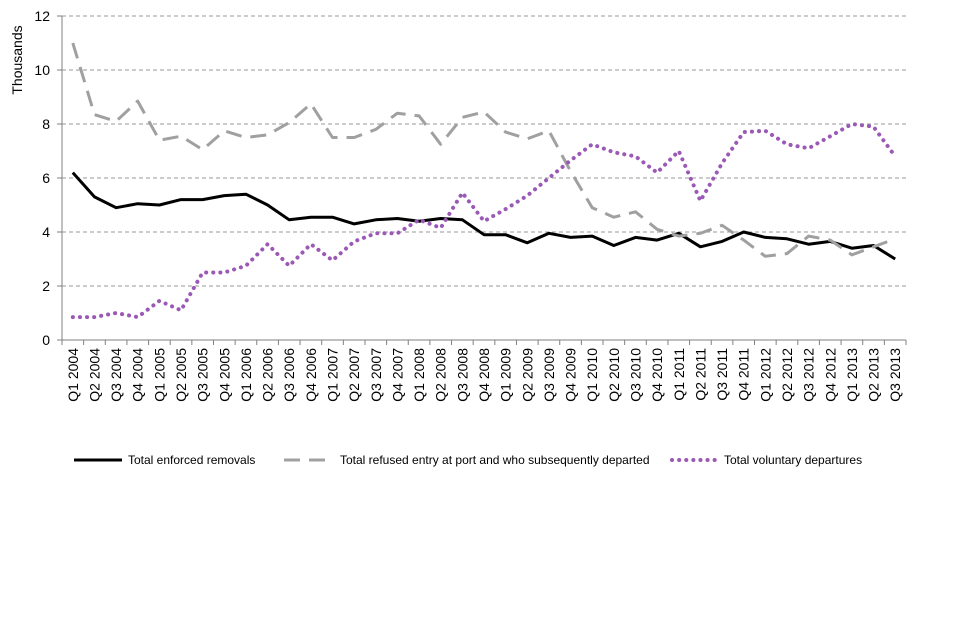  What do you see at coordinates (852, 375) in the screenshot?
I see `x-tick-label: Q1 2013` at bounding box center [852, 375].